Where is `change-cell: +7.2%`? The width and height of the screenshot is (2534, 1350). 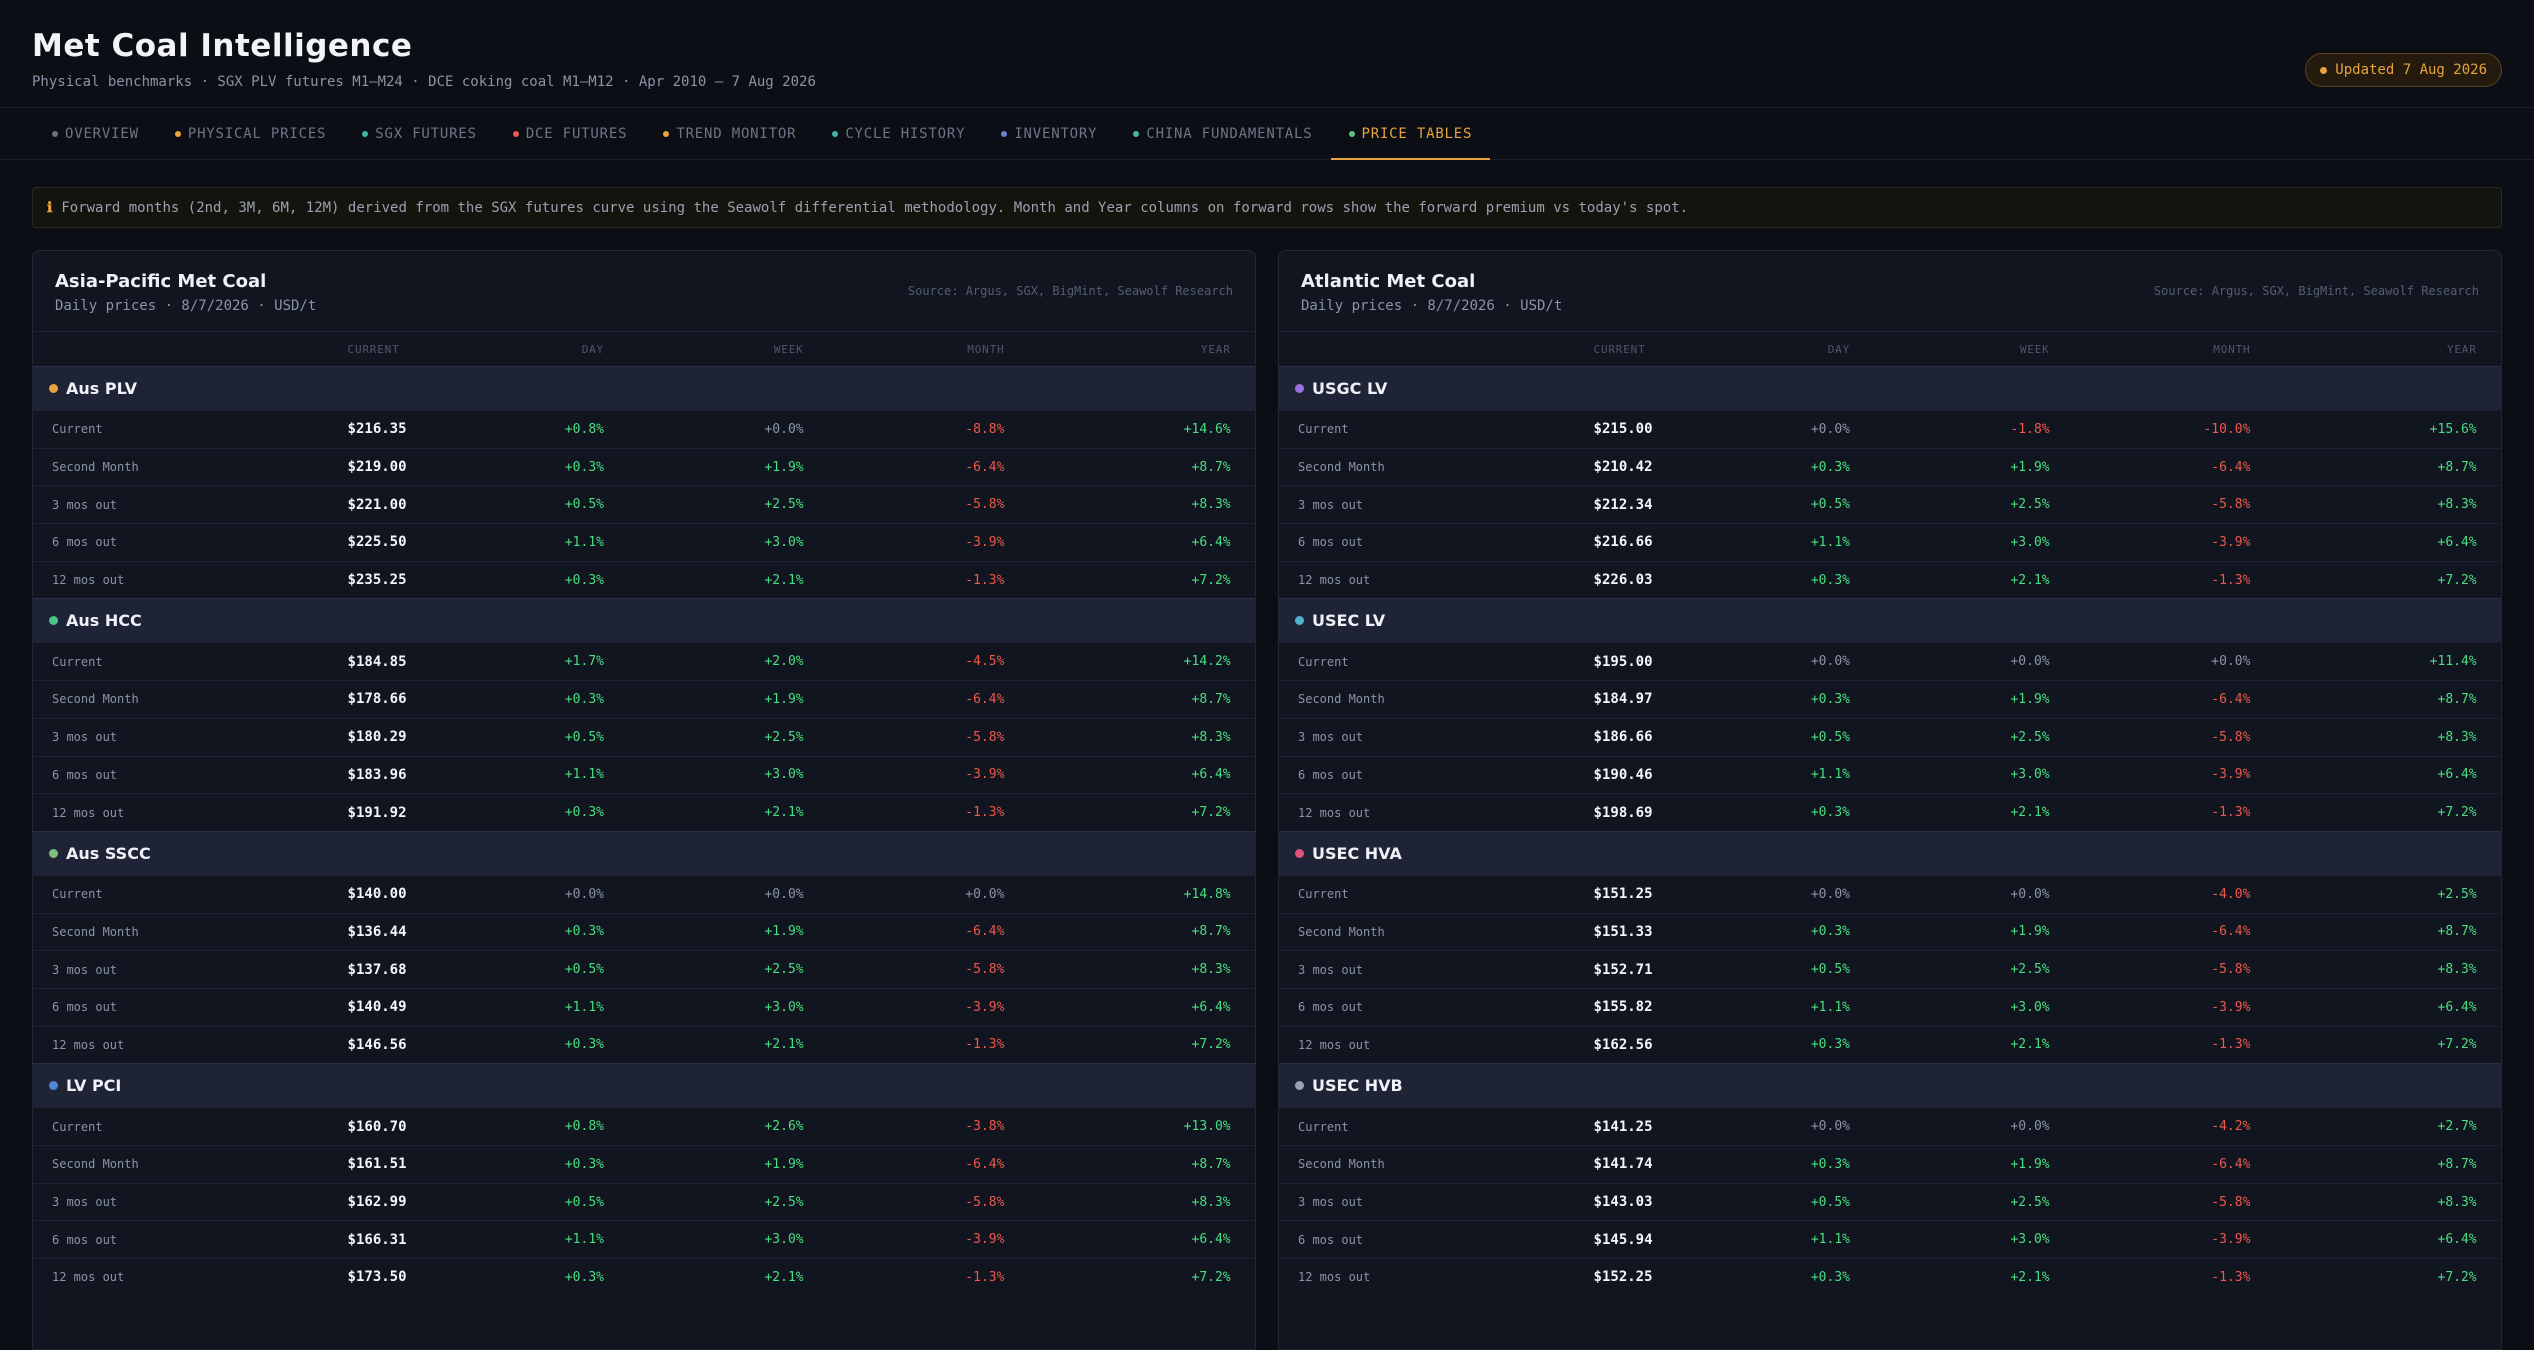 change-cell: +7.2% is located at coordinates (2457, 1277).